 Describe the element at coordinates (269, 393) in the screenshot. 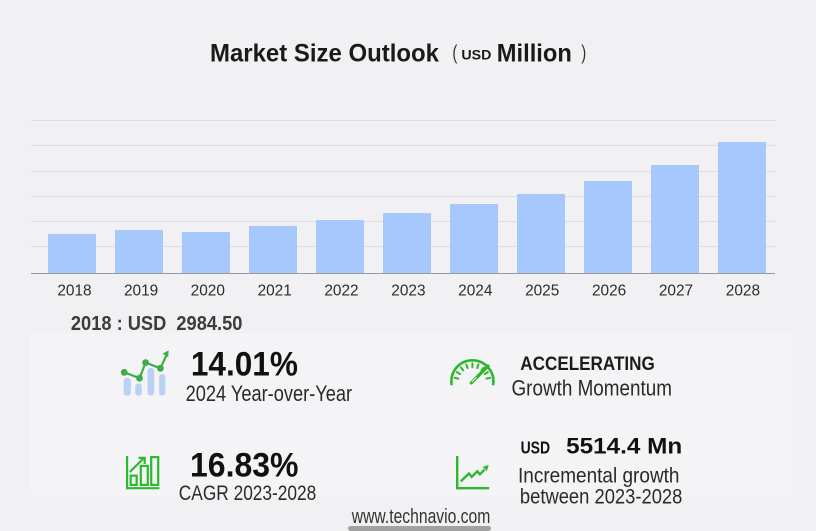

I see `svg-text: 2024 Year-over-Year` at that location.